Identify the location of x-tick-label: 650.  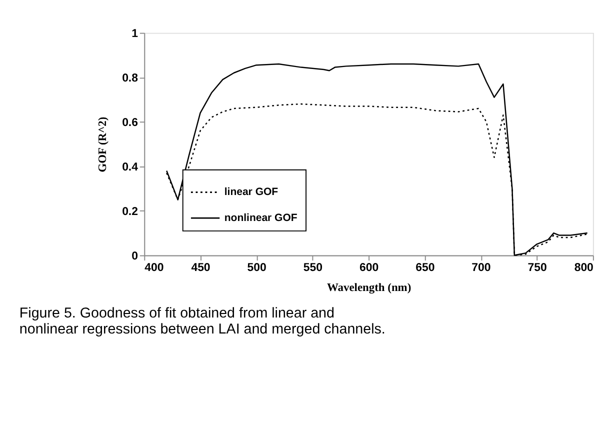
(425, 268).